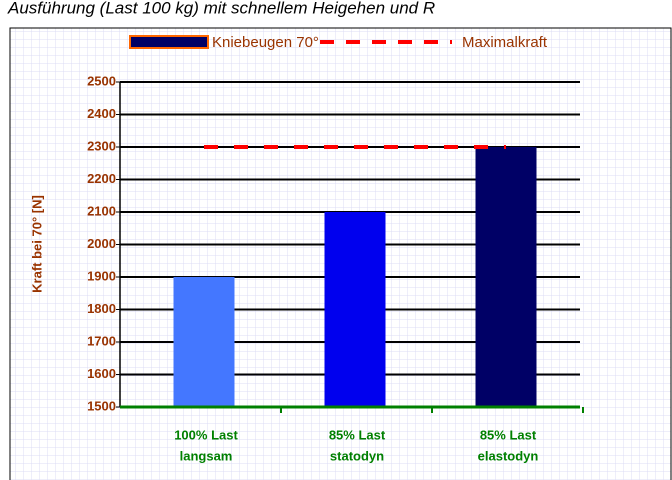  I want to click on x-tick-label: langsam, so click(206, 455).